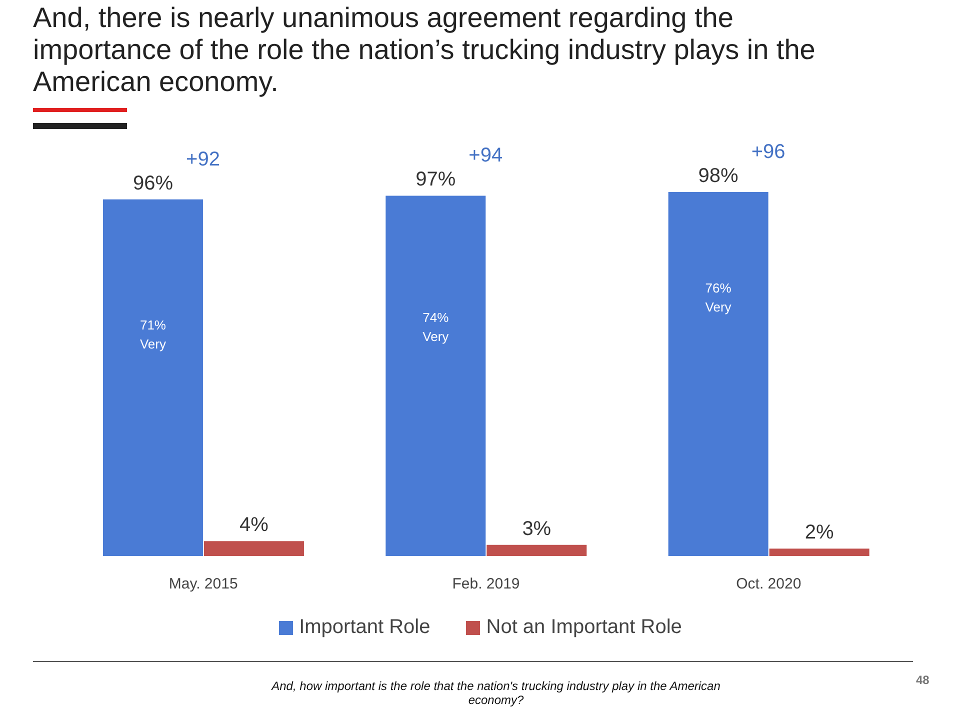  Describe the element at coordinates (537, 529) in the screenshot. I see `data-label: 3%` at that location.